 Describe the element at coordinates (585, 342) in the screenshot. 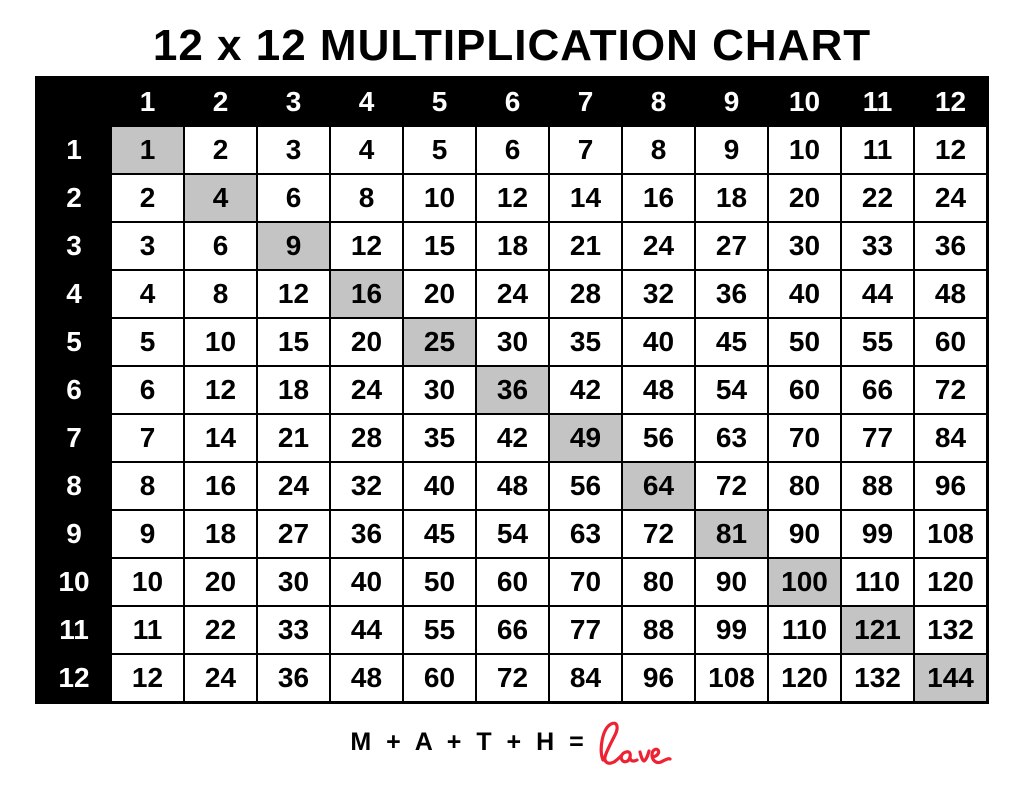

I see `product-cell: 35` at that location.